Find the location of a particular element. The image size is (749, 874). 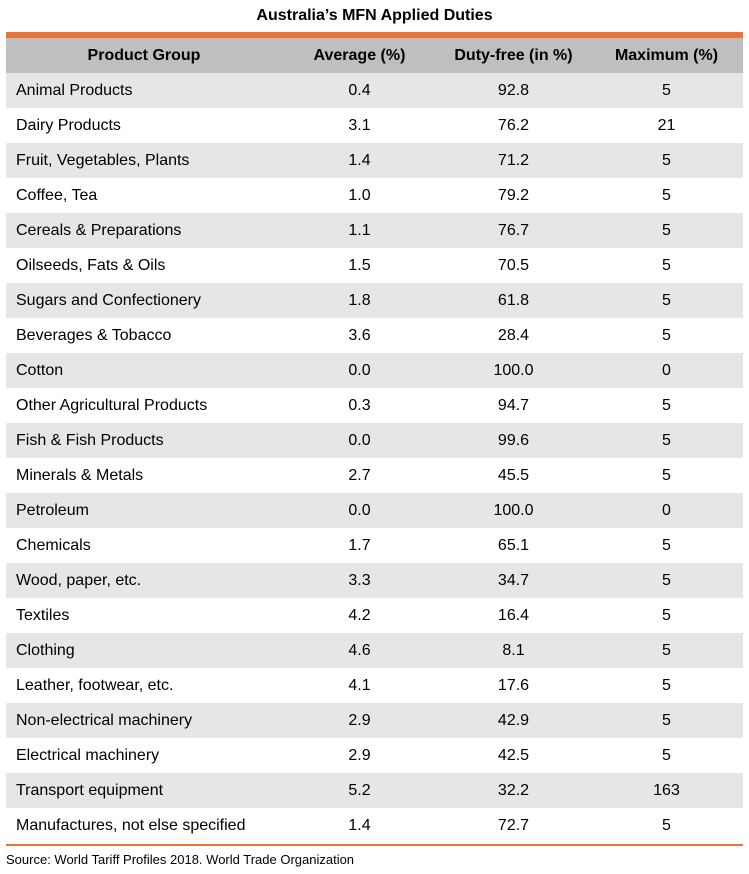

cell-maximum: 21 is located at coordinates (666, 125).